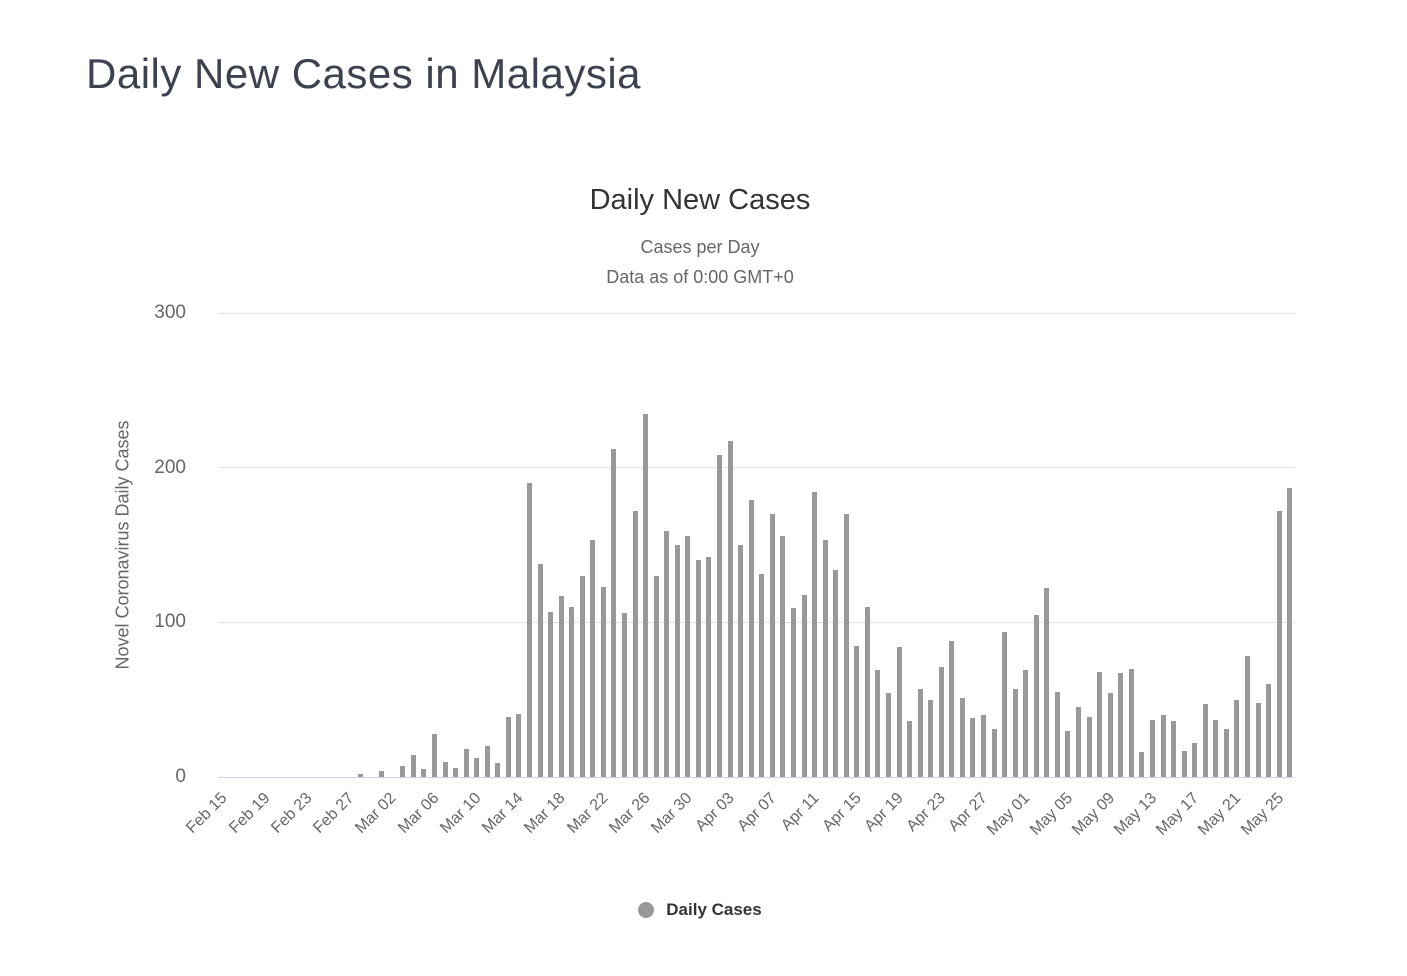 The height and width of the screenshot is (976, 1407). What do you see at coordinates (842, 812) in the screenshot?
I see `x-tick-label: Apr 15` at bounding box center [842, 812].